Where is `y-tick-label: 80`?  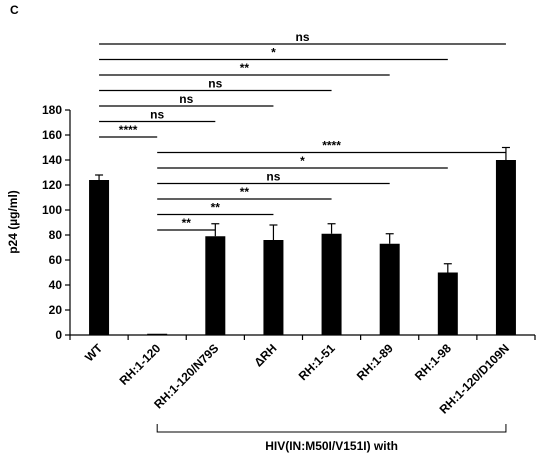 y-tick-label: 80 is located at coordinates (56, 235).